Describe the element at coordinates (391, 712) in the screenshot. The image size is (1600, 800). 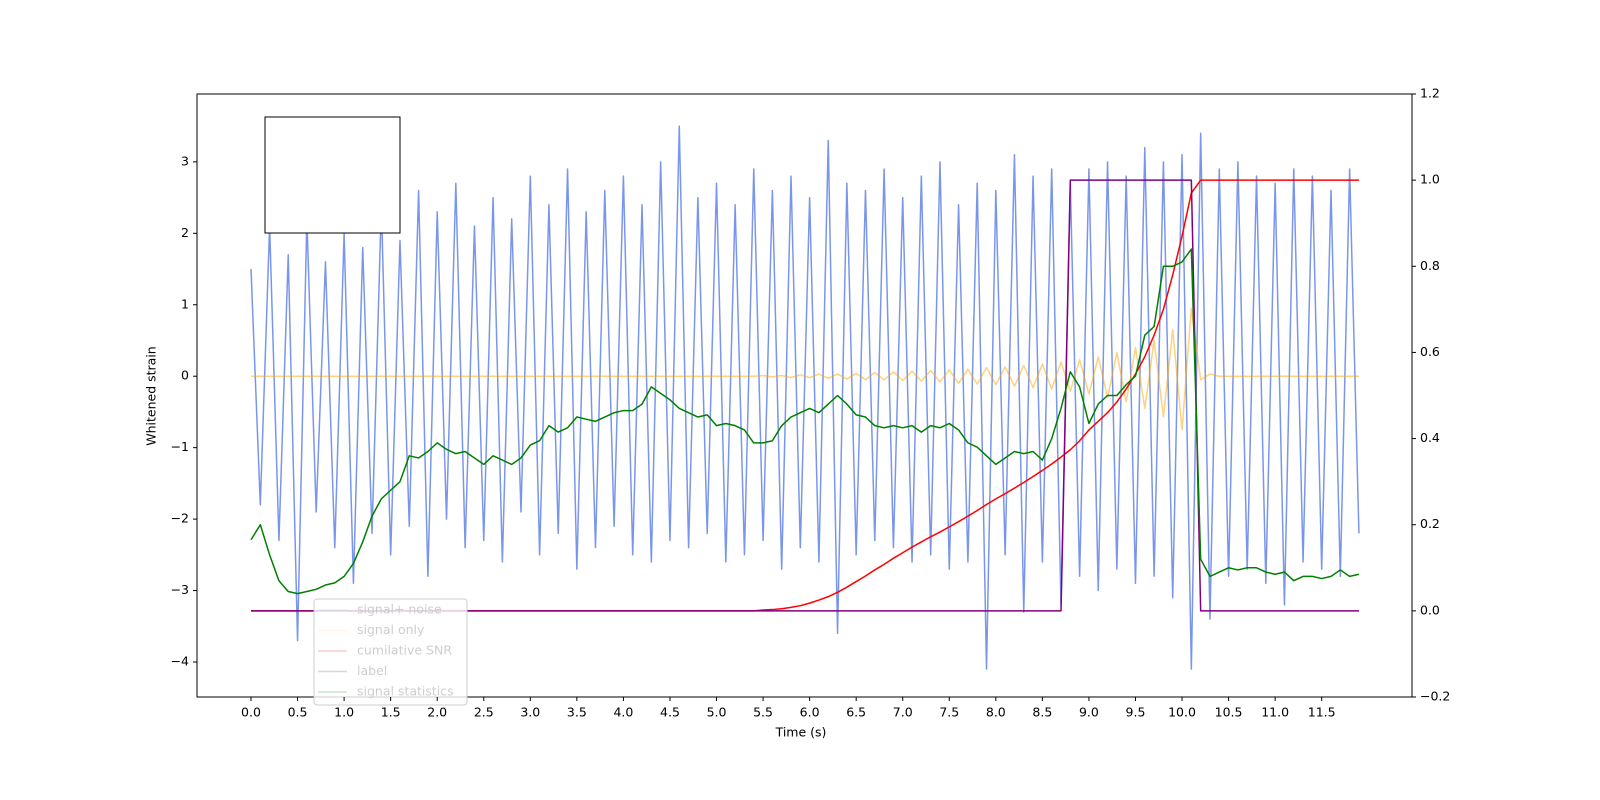
I see `x-tick-label: 1.5` at that location.